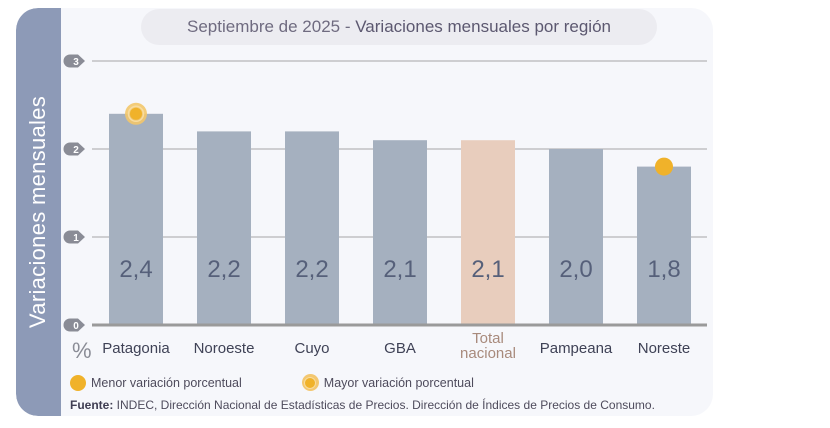  What do you see at coordinates (664, 348) in the screenshot?
I see `x-tick-label-6: Noreste` at bounding box center [664, 348].